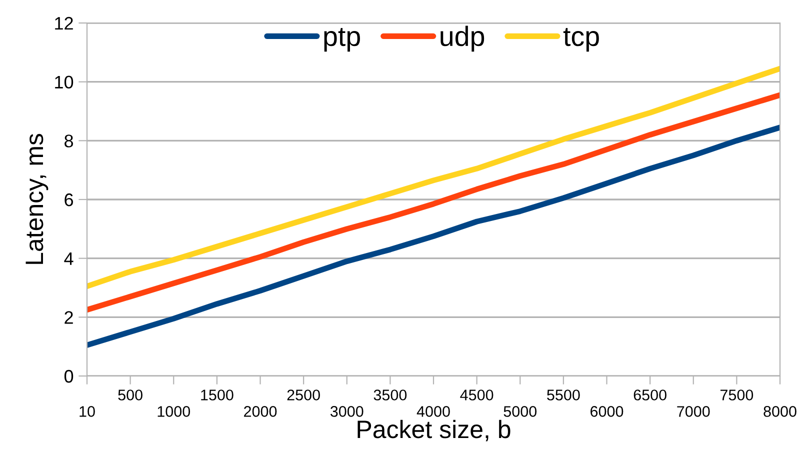 The width and height of the screenshot is (807, 475). What do you see at coordinates (37, 199) in the screenshot?
I see `y-axis-title: Latency, ms` at bounding box center [37, 199].